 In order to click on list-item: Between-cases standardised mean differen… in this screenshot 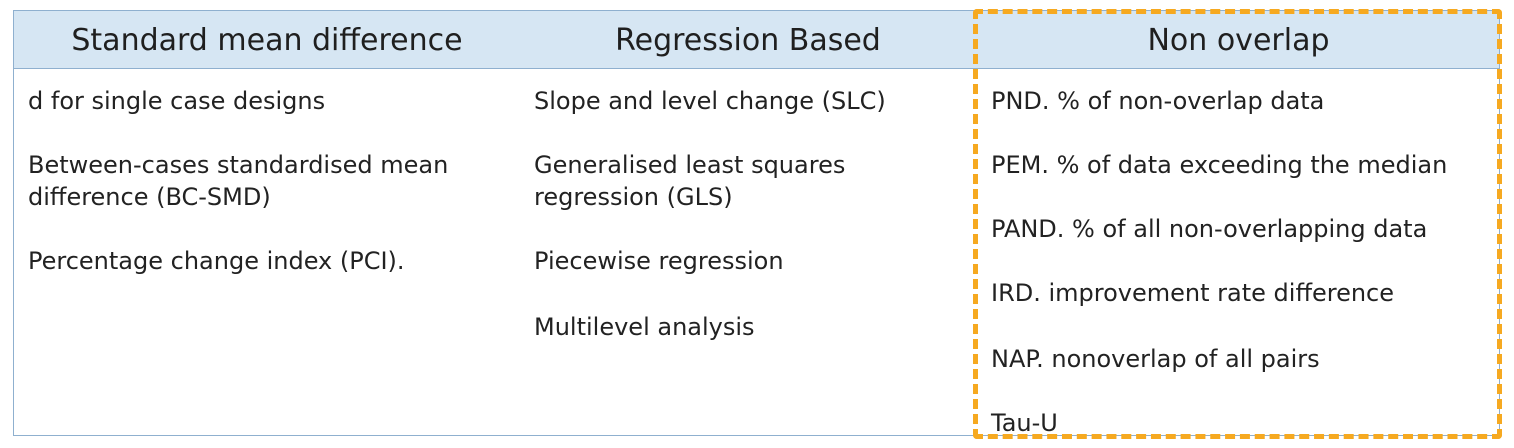, I will do `click(238, 181)`.